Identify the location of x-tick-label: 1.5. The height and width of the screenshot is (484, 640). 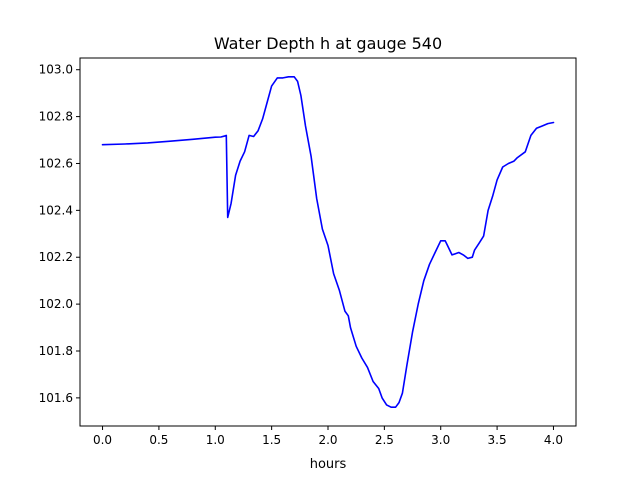
(271, 440).